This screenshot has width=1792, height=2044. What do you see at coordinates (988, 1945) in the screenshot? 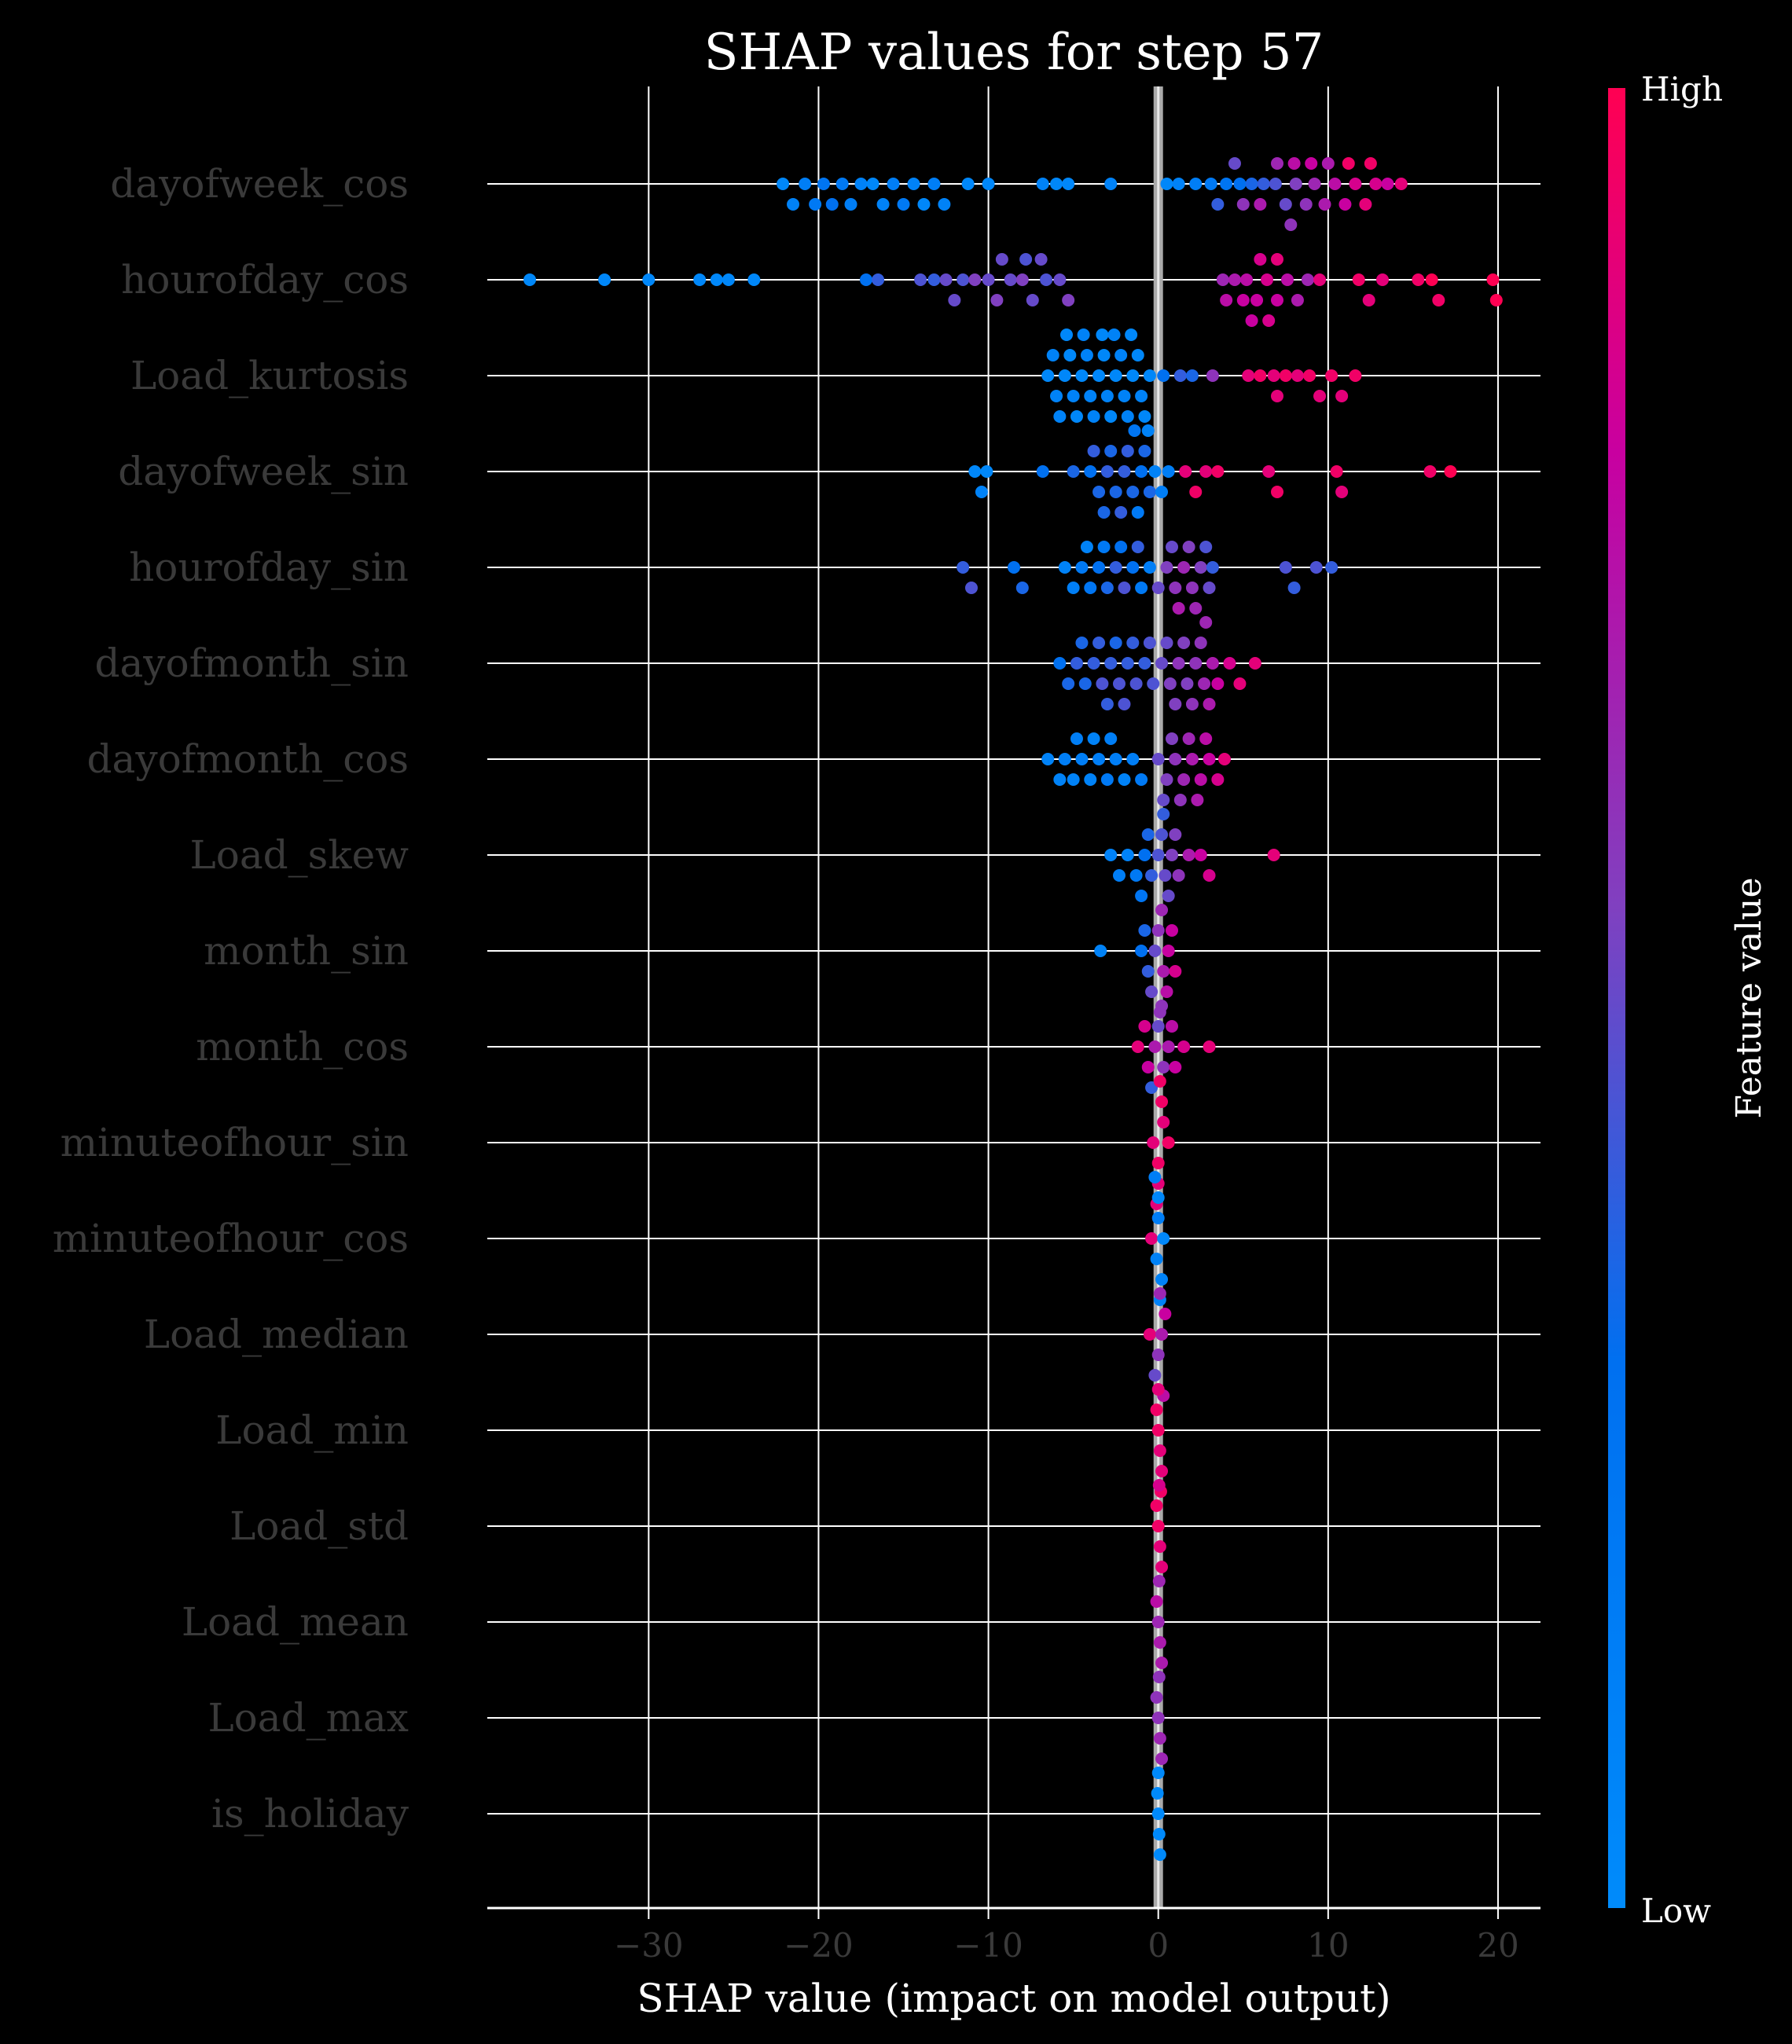
I see `x-tick-label: −10` at bounding box center [988, 1945].